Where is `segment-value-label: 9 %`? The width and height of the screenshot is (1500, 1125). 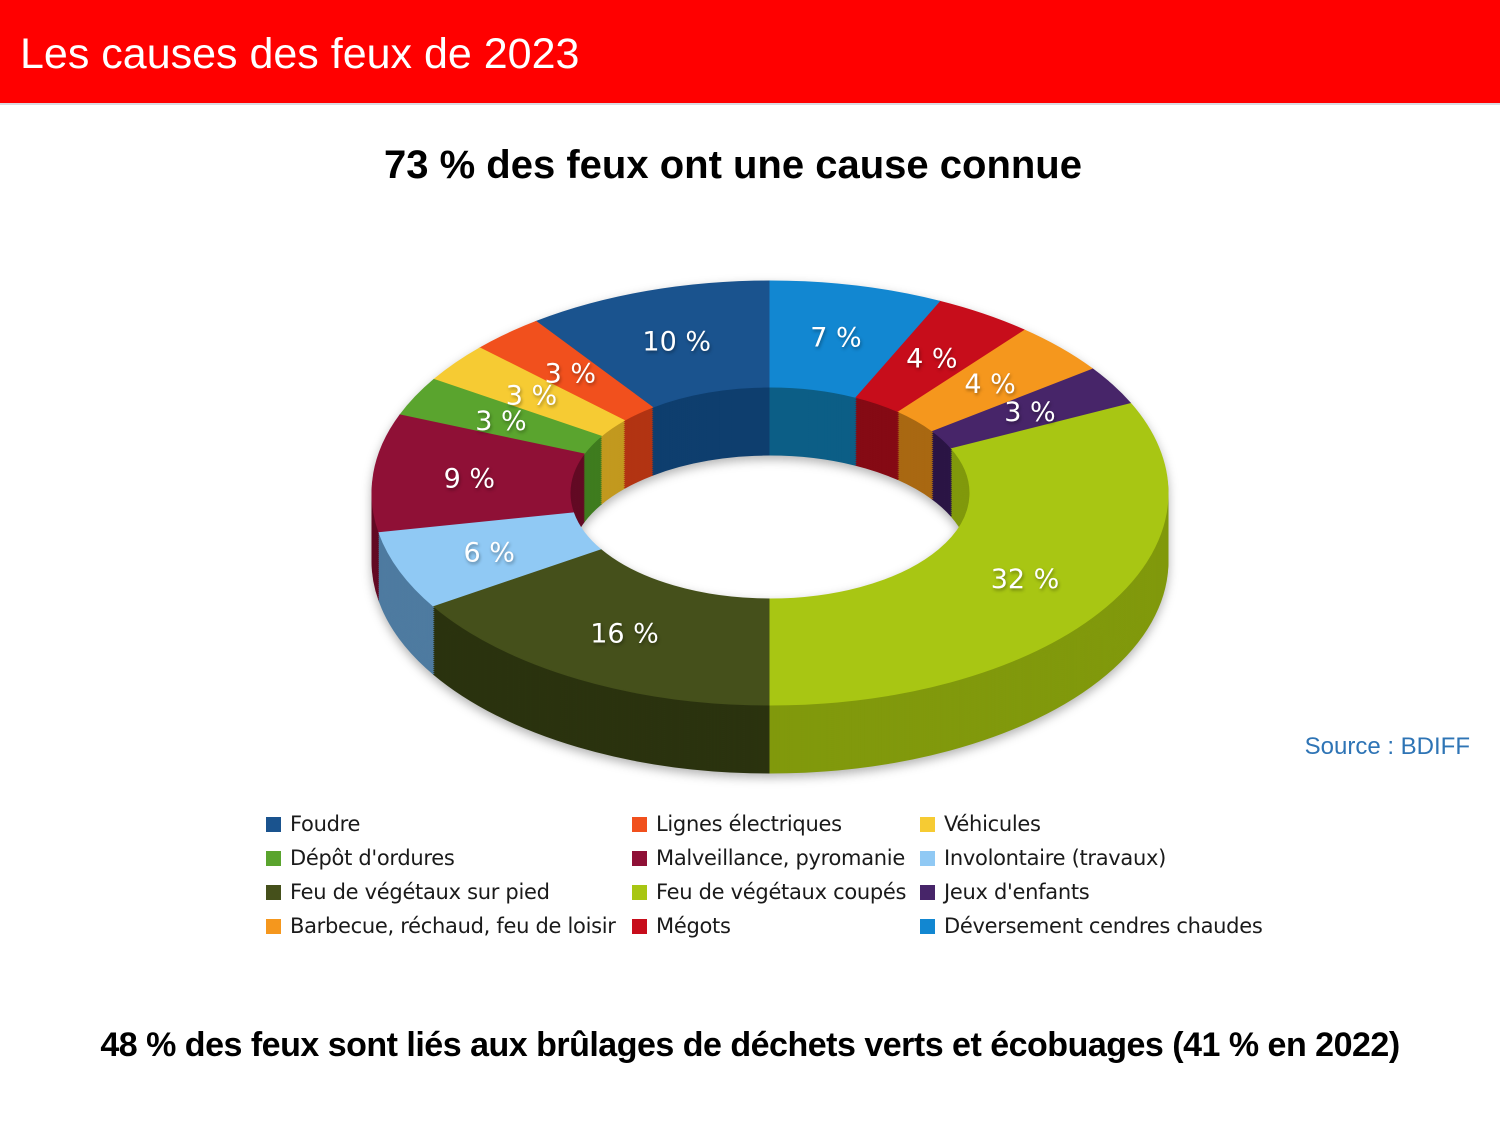 segment-value-label: 9 % is located at coordinates (469, 478).